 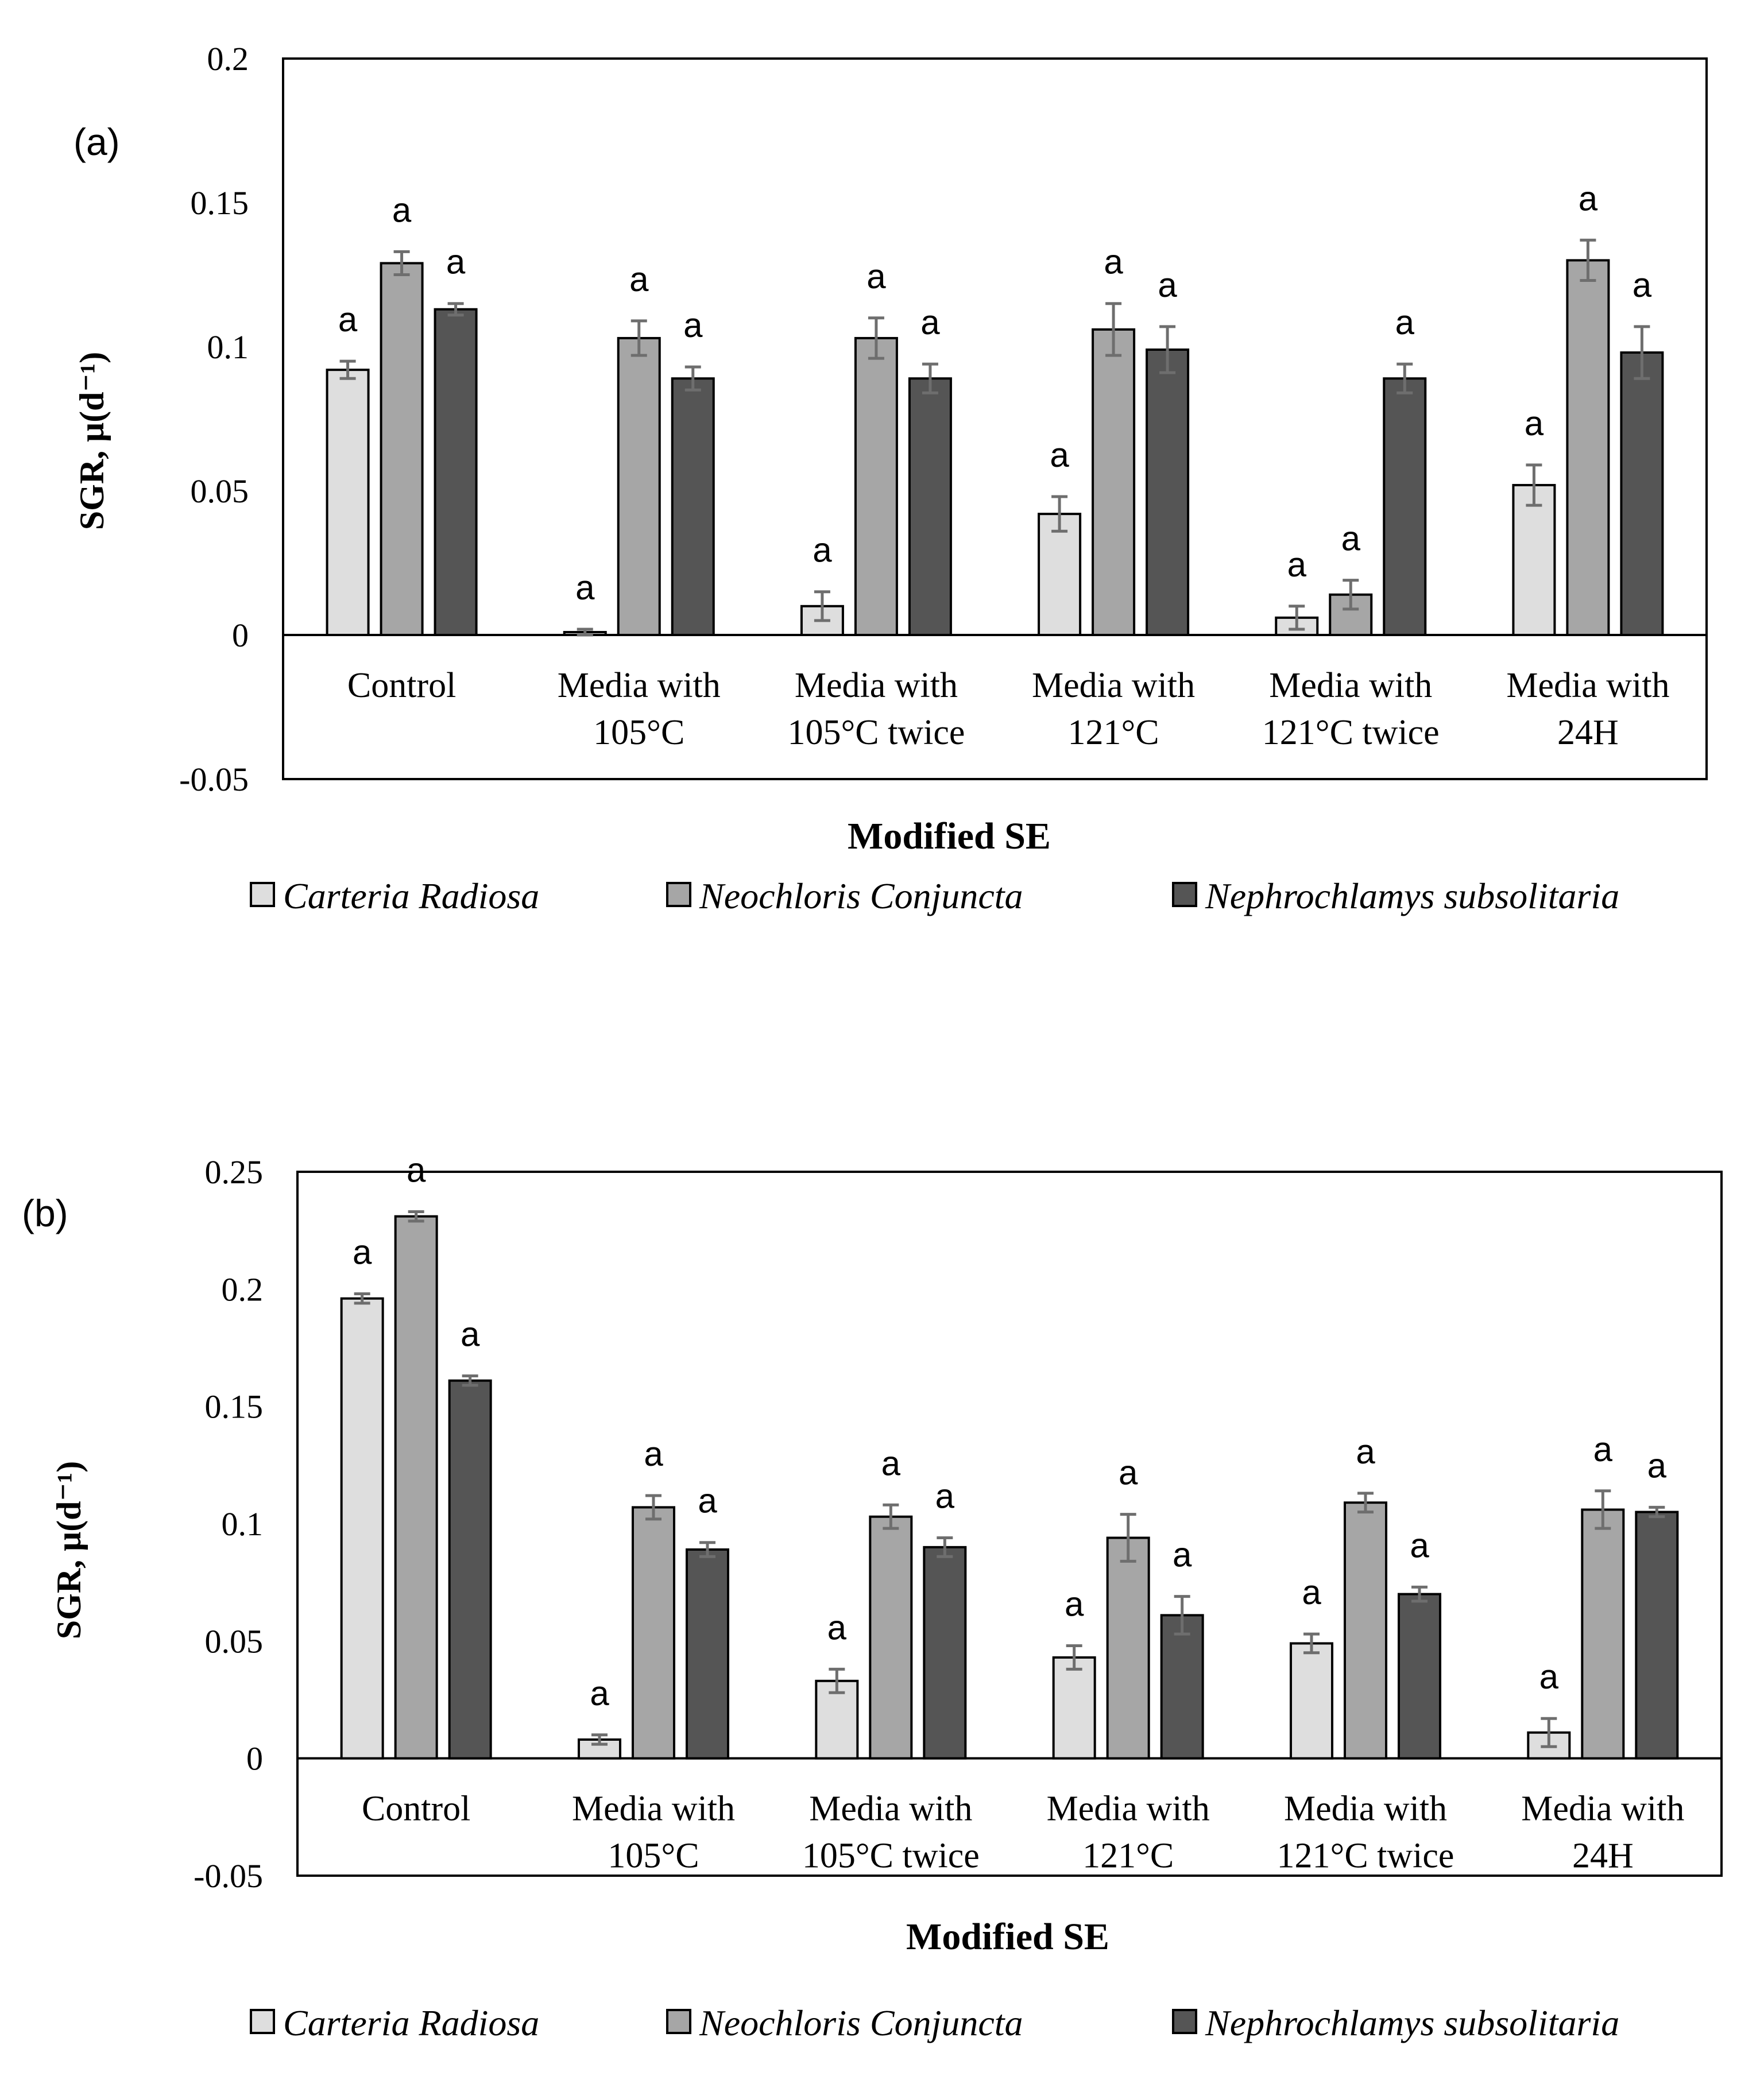 What do you see at coordinates (45, 1213) in the screenshot?
I see `panel-label: (b)` at bounding box center [45, 1213].